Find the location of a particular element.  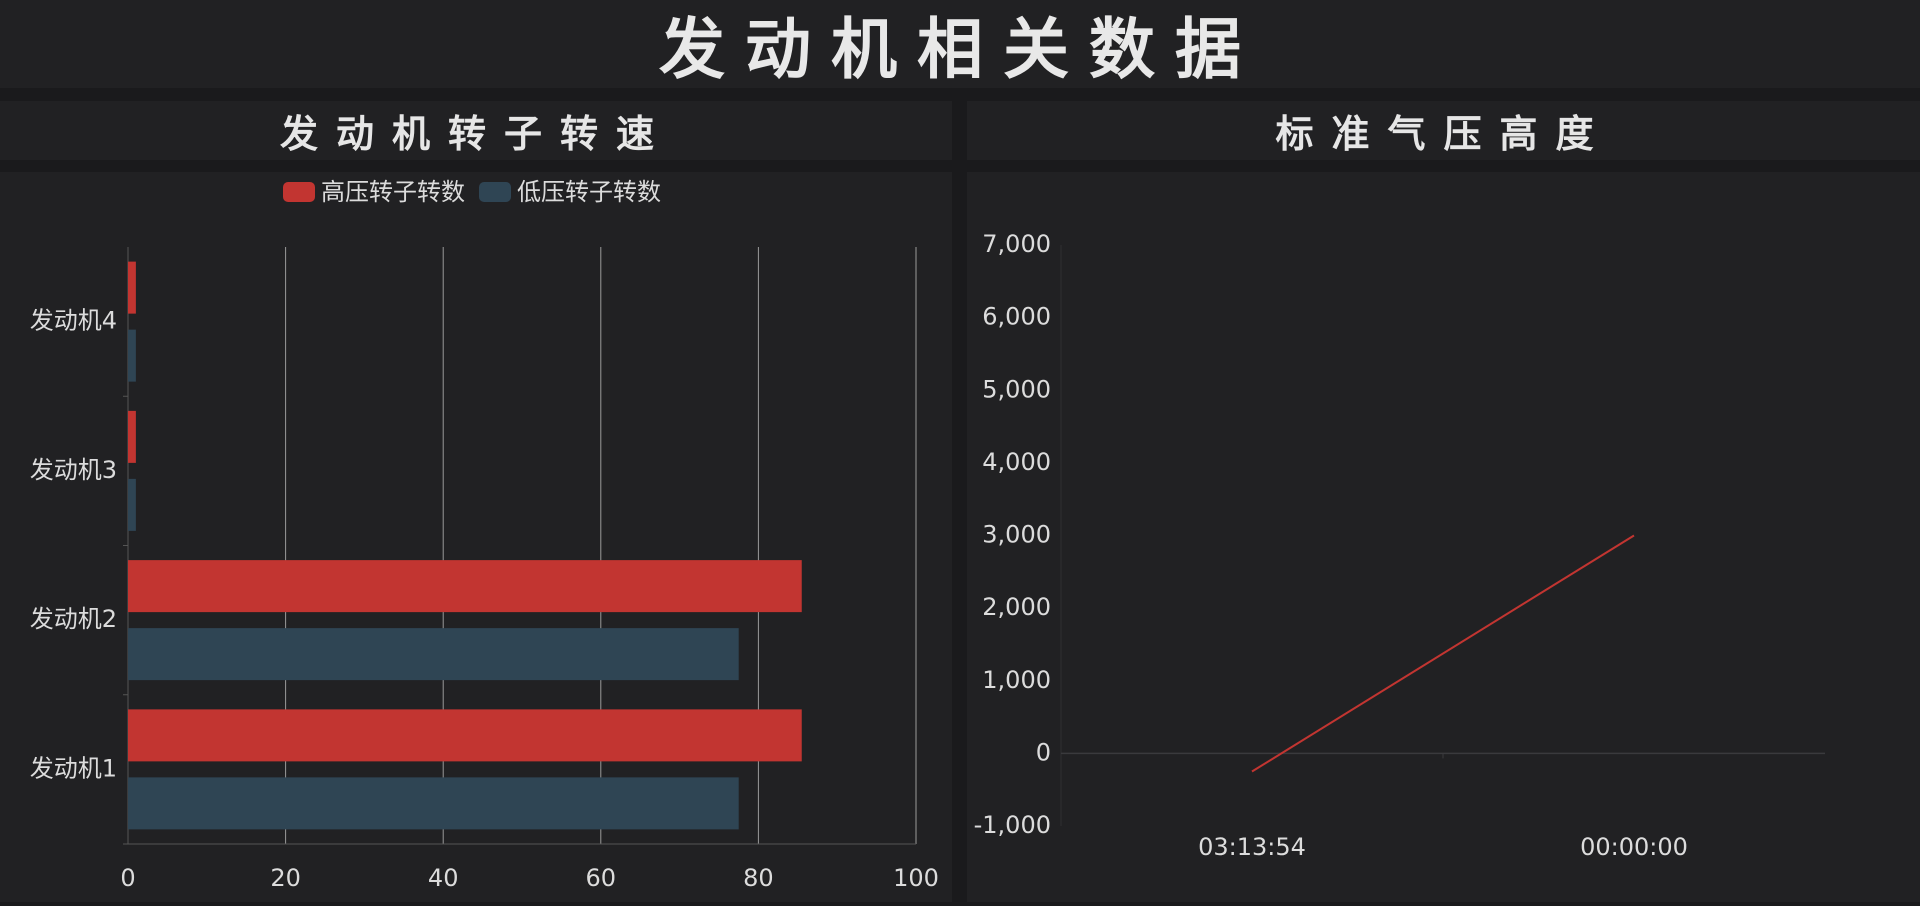

y-category-label: 发动机1 is located at coordinates (73, 768).